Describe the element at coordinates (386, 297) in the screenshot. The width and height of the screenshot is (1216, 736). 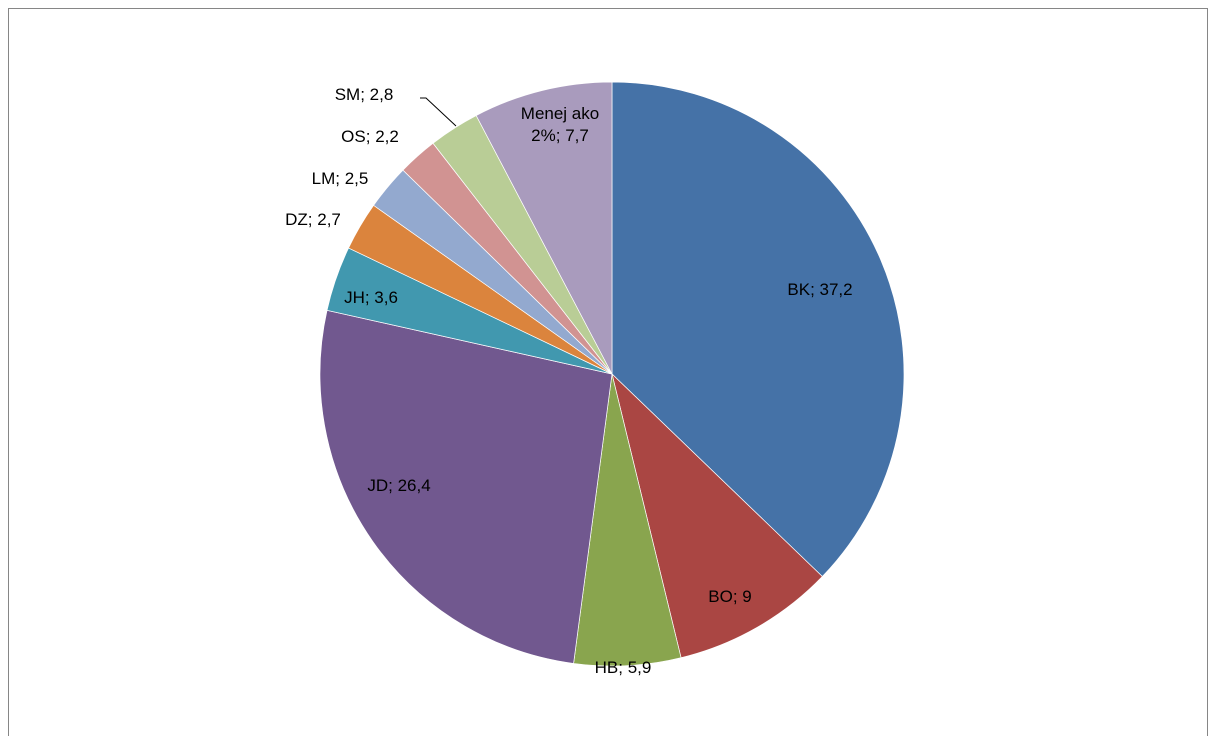
I see `value-label: 3,6` at that location.